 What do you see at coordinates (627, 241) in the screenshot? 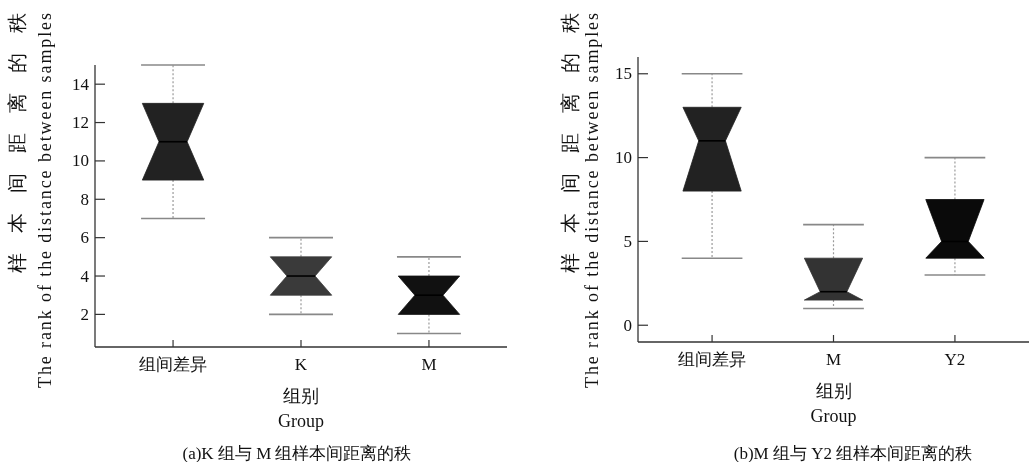
I see `y-tick-label: 5` at bounding box center [627, 241].